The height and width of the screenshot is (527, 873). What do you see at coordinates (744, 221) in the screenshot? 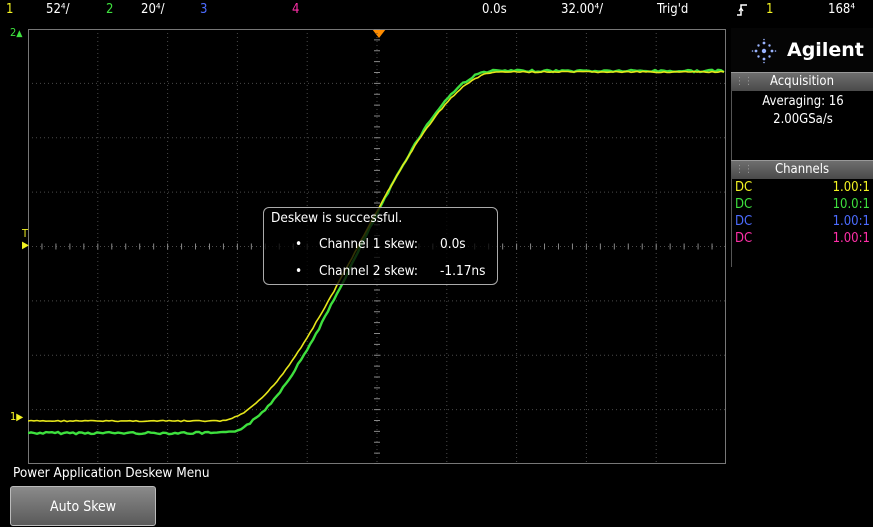
I see `ch3-coupling: DC` at bounding box center [744, 221].